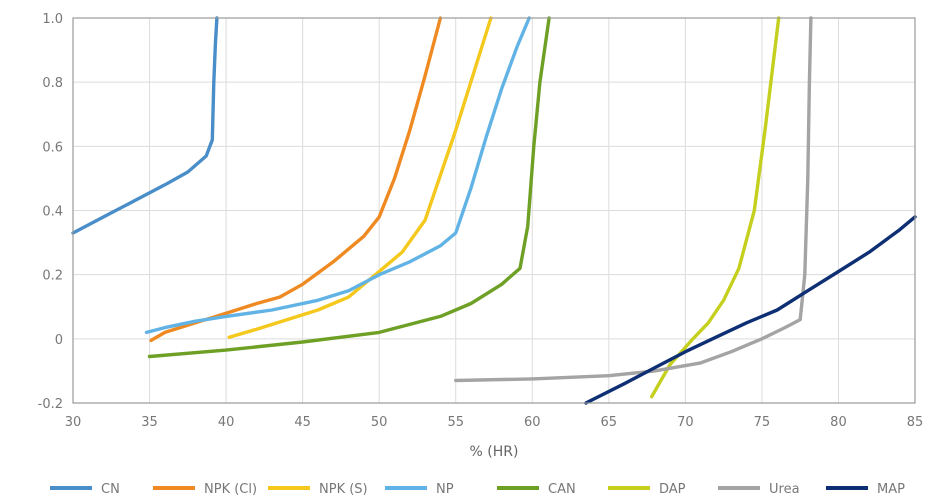  I want to click on y-tick-label: 0.2, so click(52, 276).